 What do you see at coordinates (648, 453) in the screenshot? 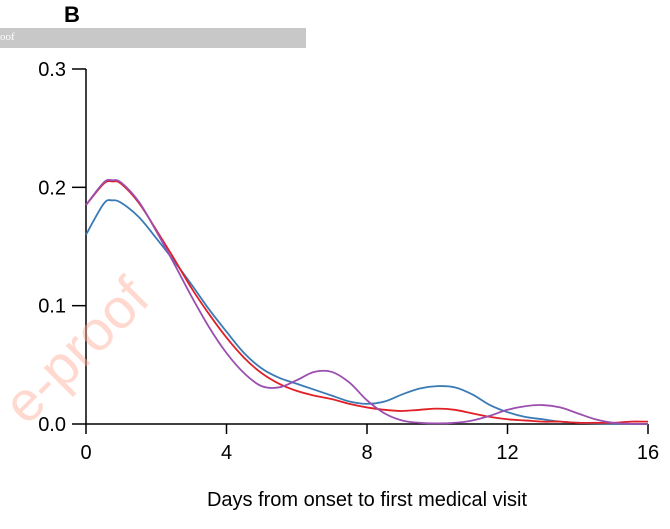
I see `x-tick-label: 16` at bounding box center [648, 453].